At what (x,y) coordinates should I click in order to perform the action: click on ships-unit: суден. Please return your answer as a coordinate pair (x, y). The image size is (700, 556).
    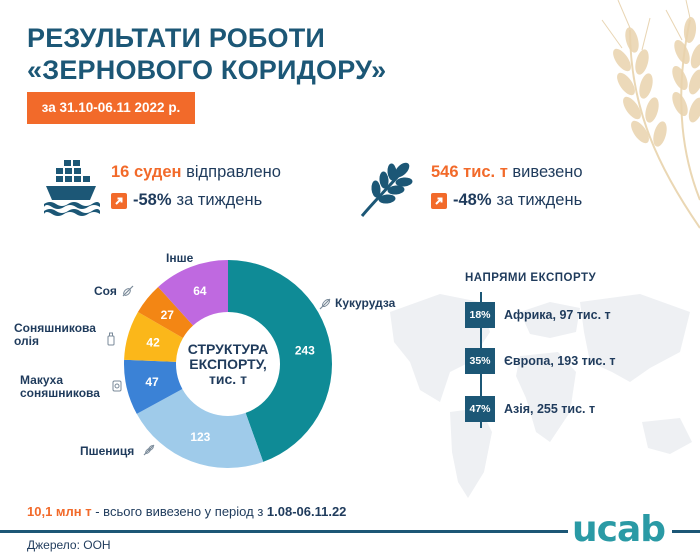
    Looking at the image, I should click on (157, 172).